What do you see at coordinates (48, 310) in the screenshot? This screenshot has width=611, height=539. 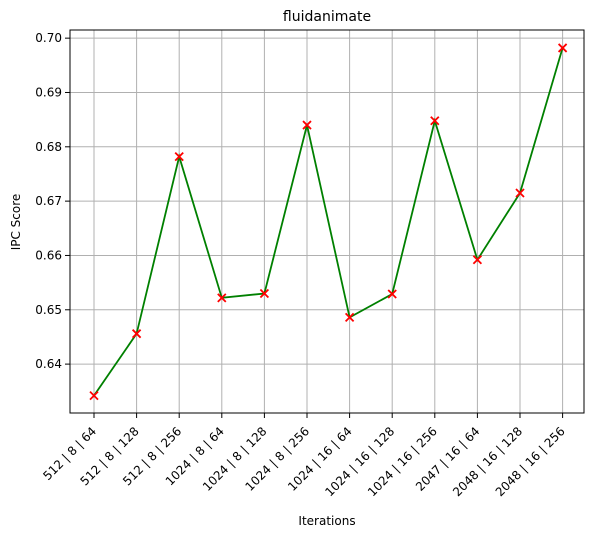 I see `y-tick-label: 0.65` at bounding box center [48, 310].